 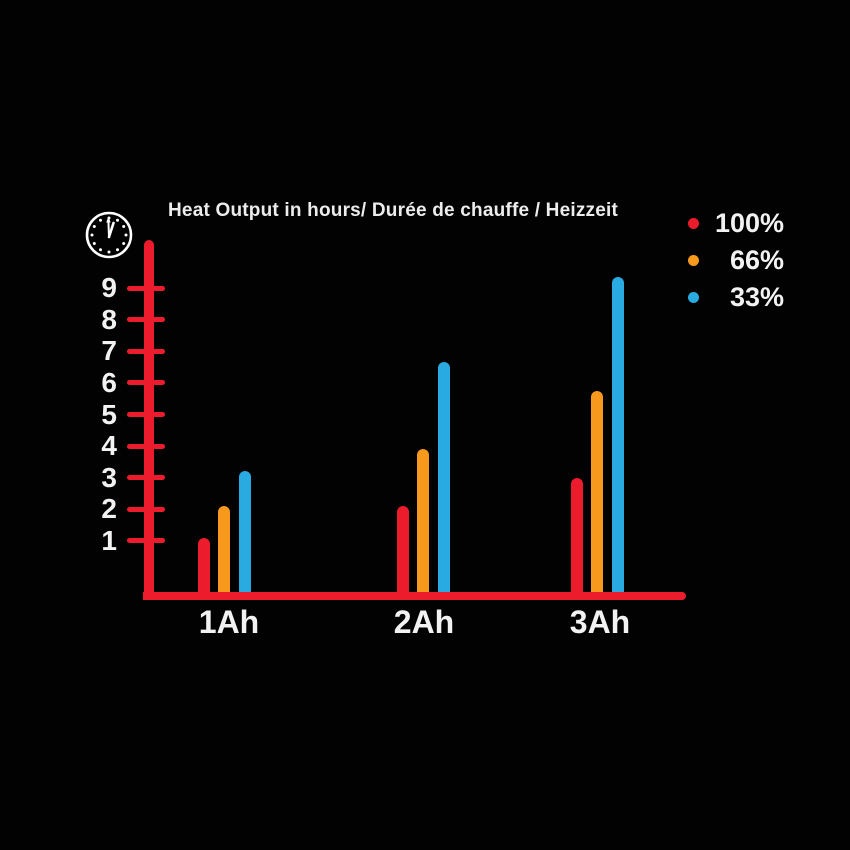 I want to click on legend-label: 100%, so click(x=749, y=223).